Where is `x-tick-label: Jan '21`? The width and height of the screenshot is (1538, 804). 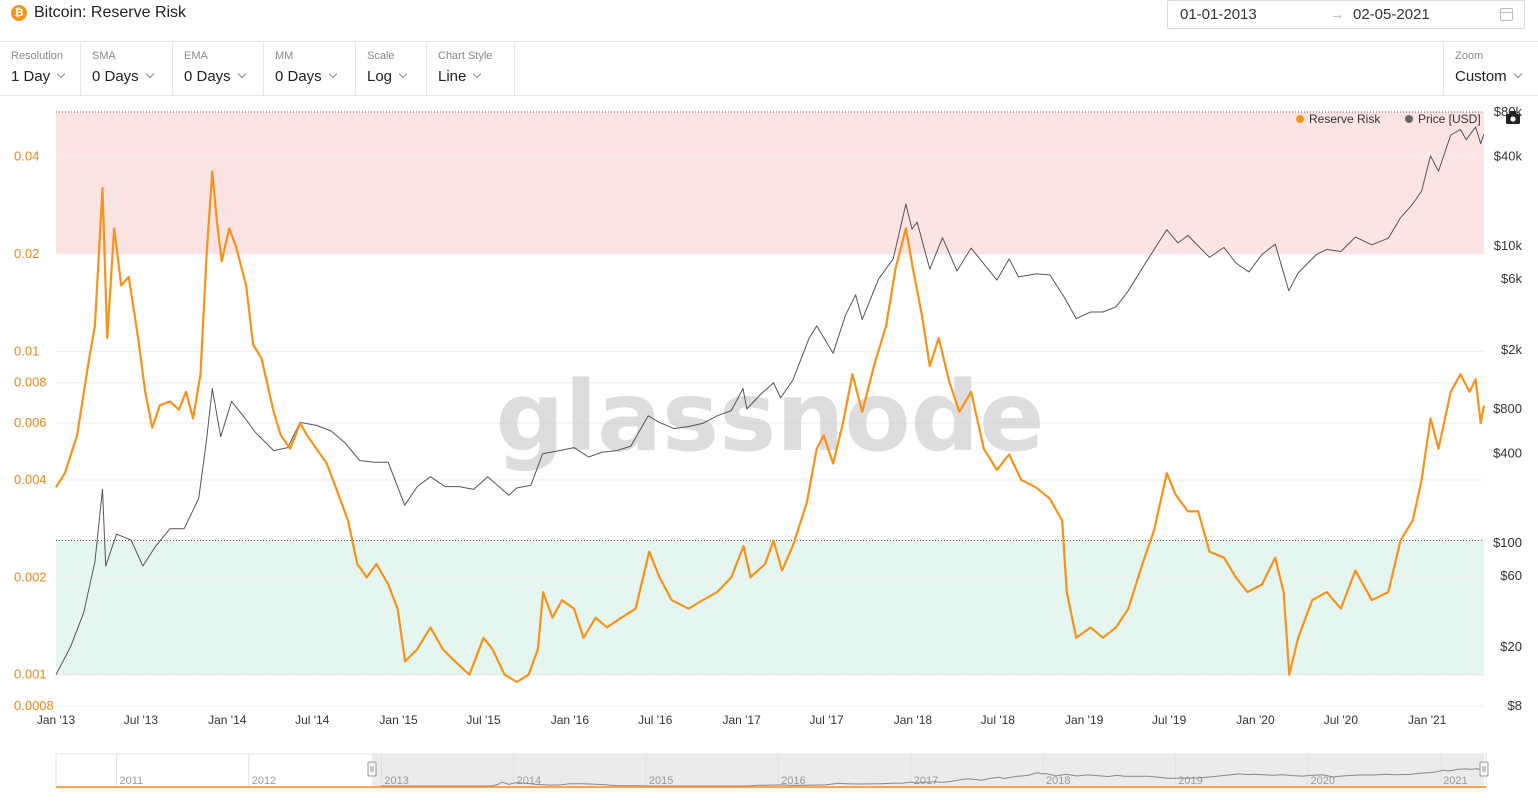
x-tick-label: Jan '21 is located at coordinates (1427, 720).